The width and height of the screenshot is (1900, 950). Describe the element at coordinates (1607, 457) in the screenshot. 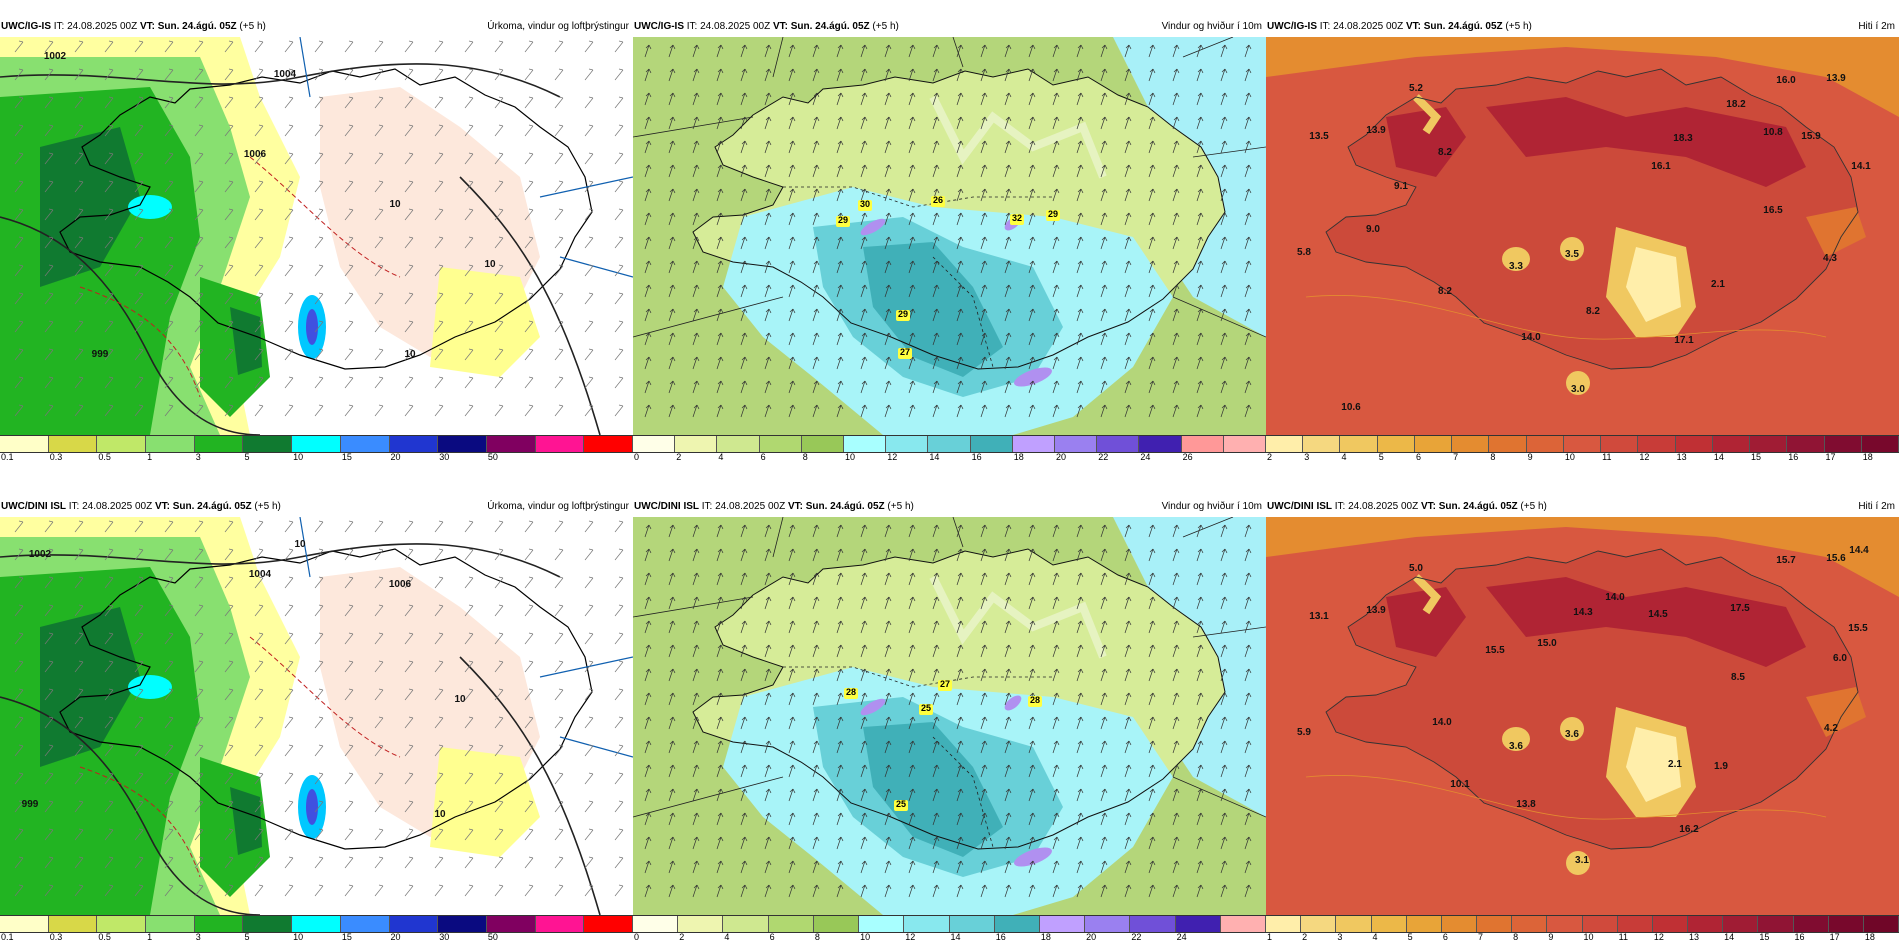

I see `color-scale-tick: 11` at that location.